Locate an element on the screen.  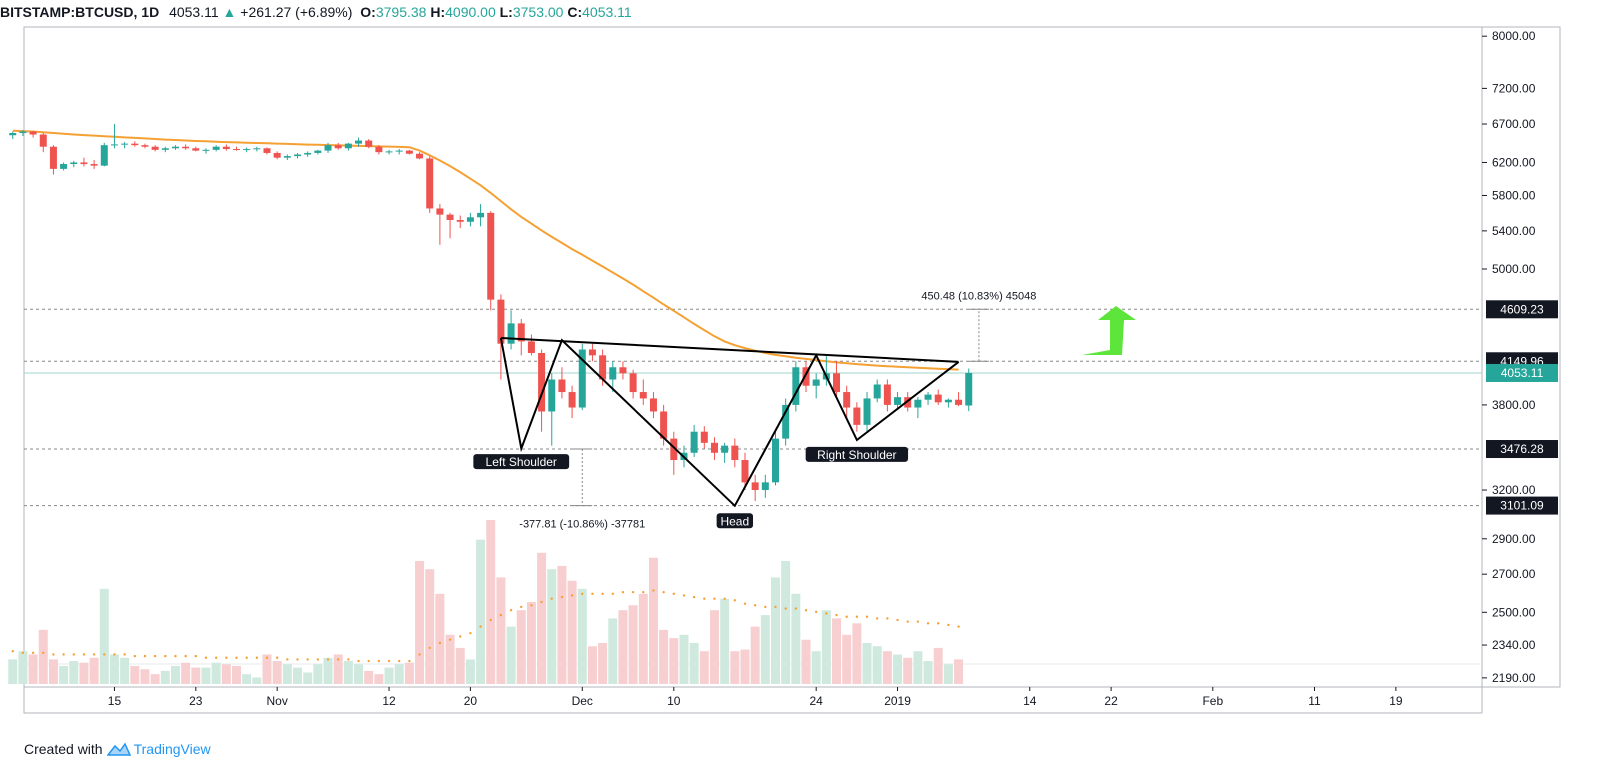
change-value: +261.27 (+6.89%) is located at coordinates (296, 12).